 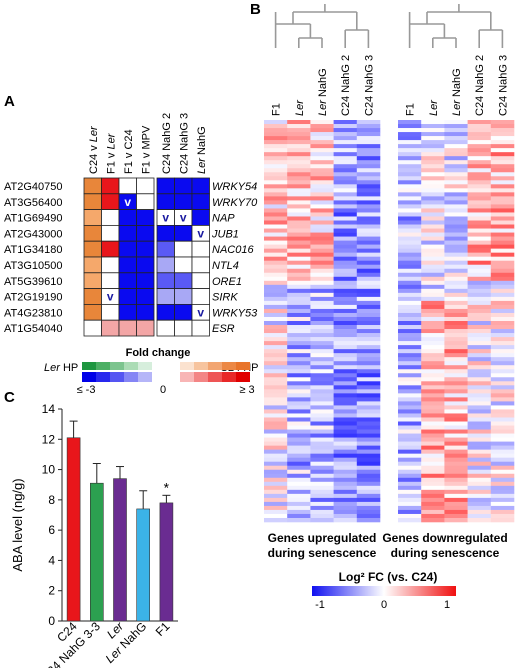 I want to click on y-tick-label: 2, so click(x=51, y=591).